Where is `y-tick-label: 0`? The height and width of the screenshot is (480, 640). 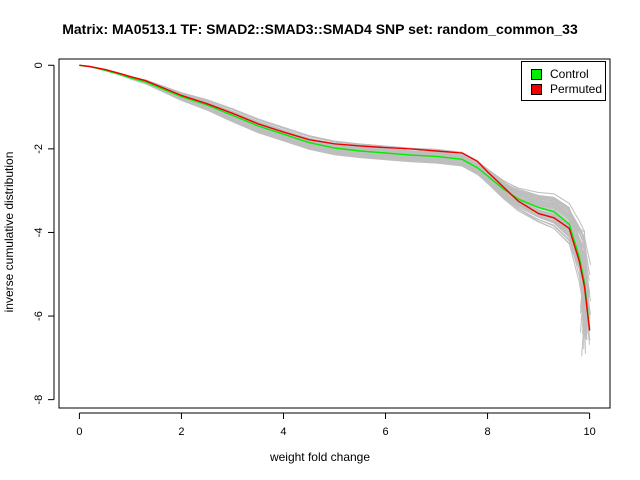 y-tick-label: 0 is located at coordinates (39, 65).